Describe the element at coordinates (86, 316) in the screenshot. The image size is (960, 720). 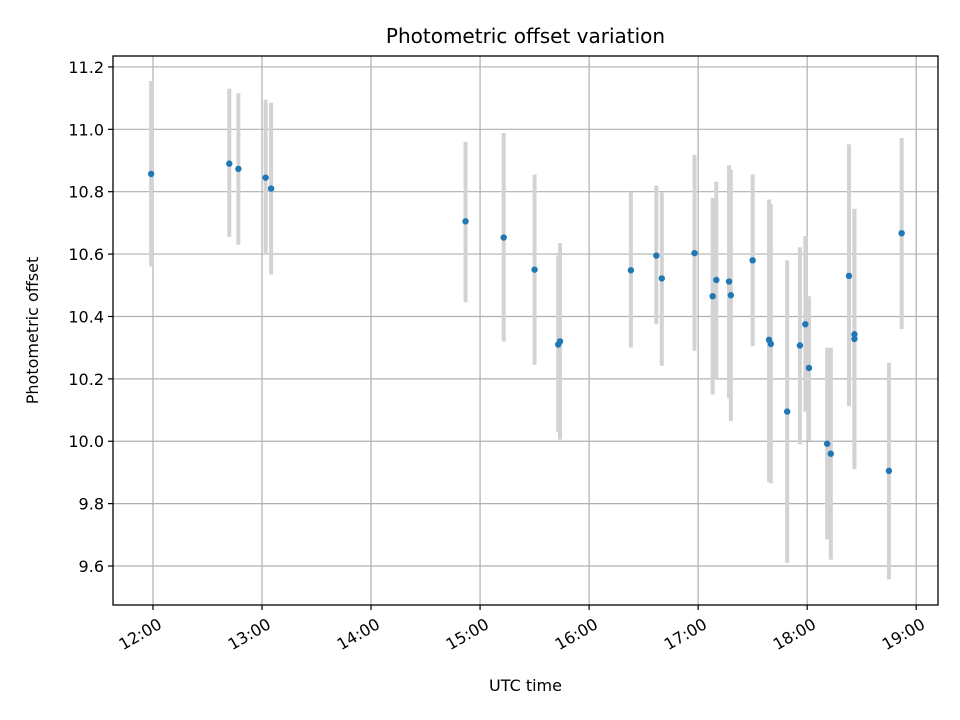
I see `y-tick-label: 10.4` at that location.